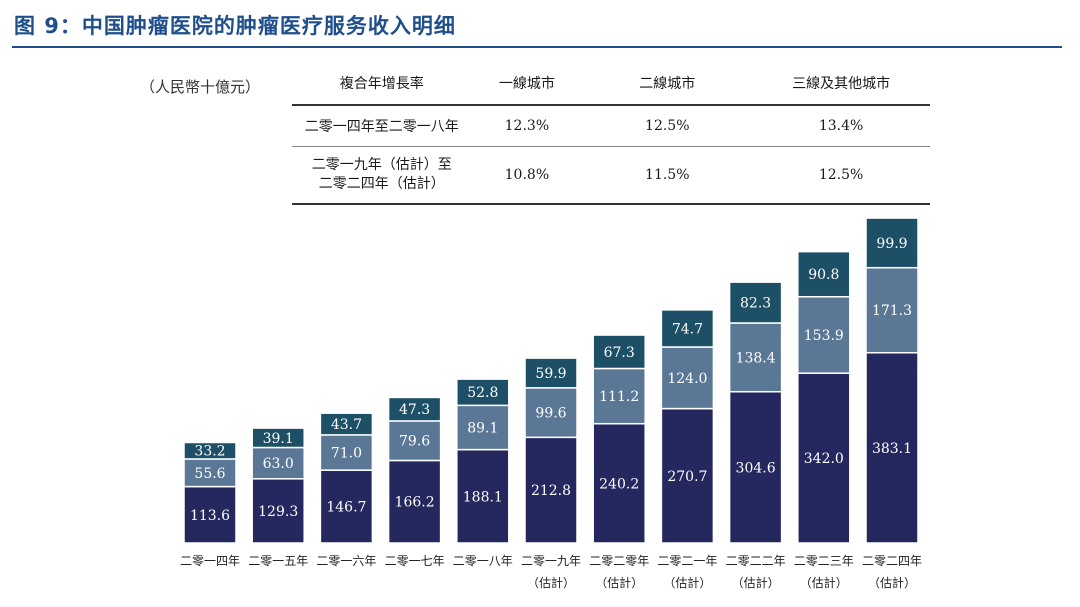  Describe the element at coordinates (667, 175) in the screenshot. I see `cagr-value-tier2: 11.5%` at that location.